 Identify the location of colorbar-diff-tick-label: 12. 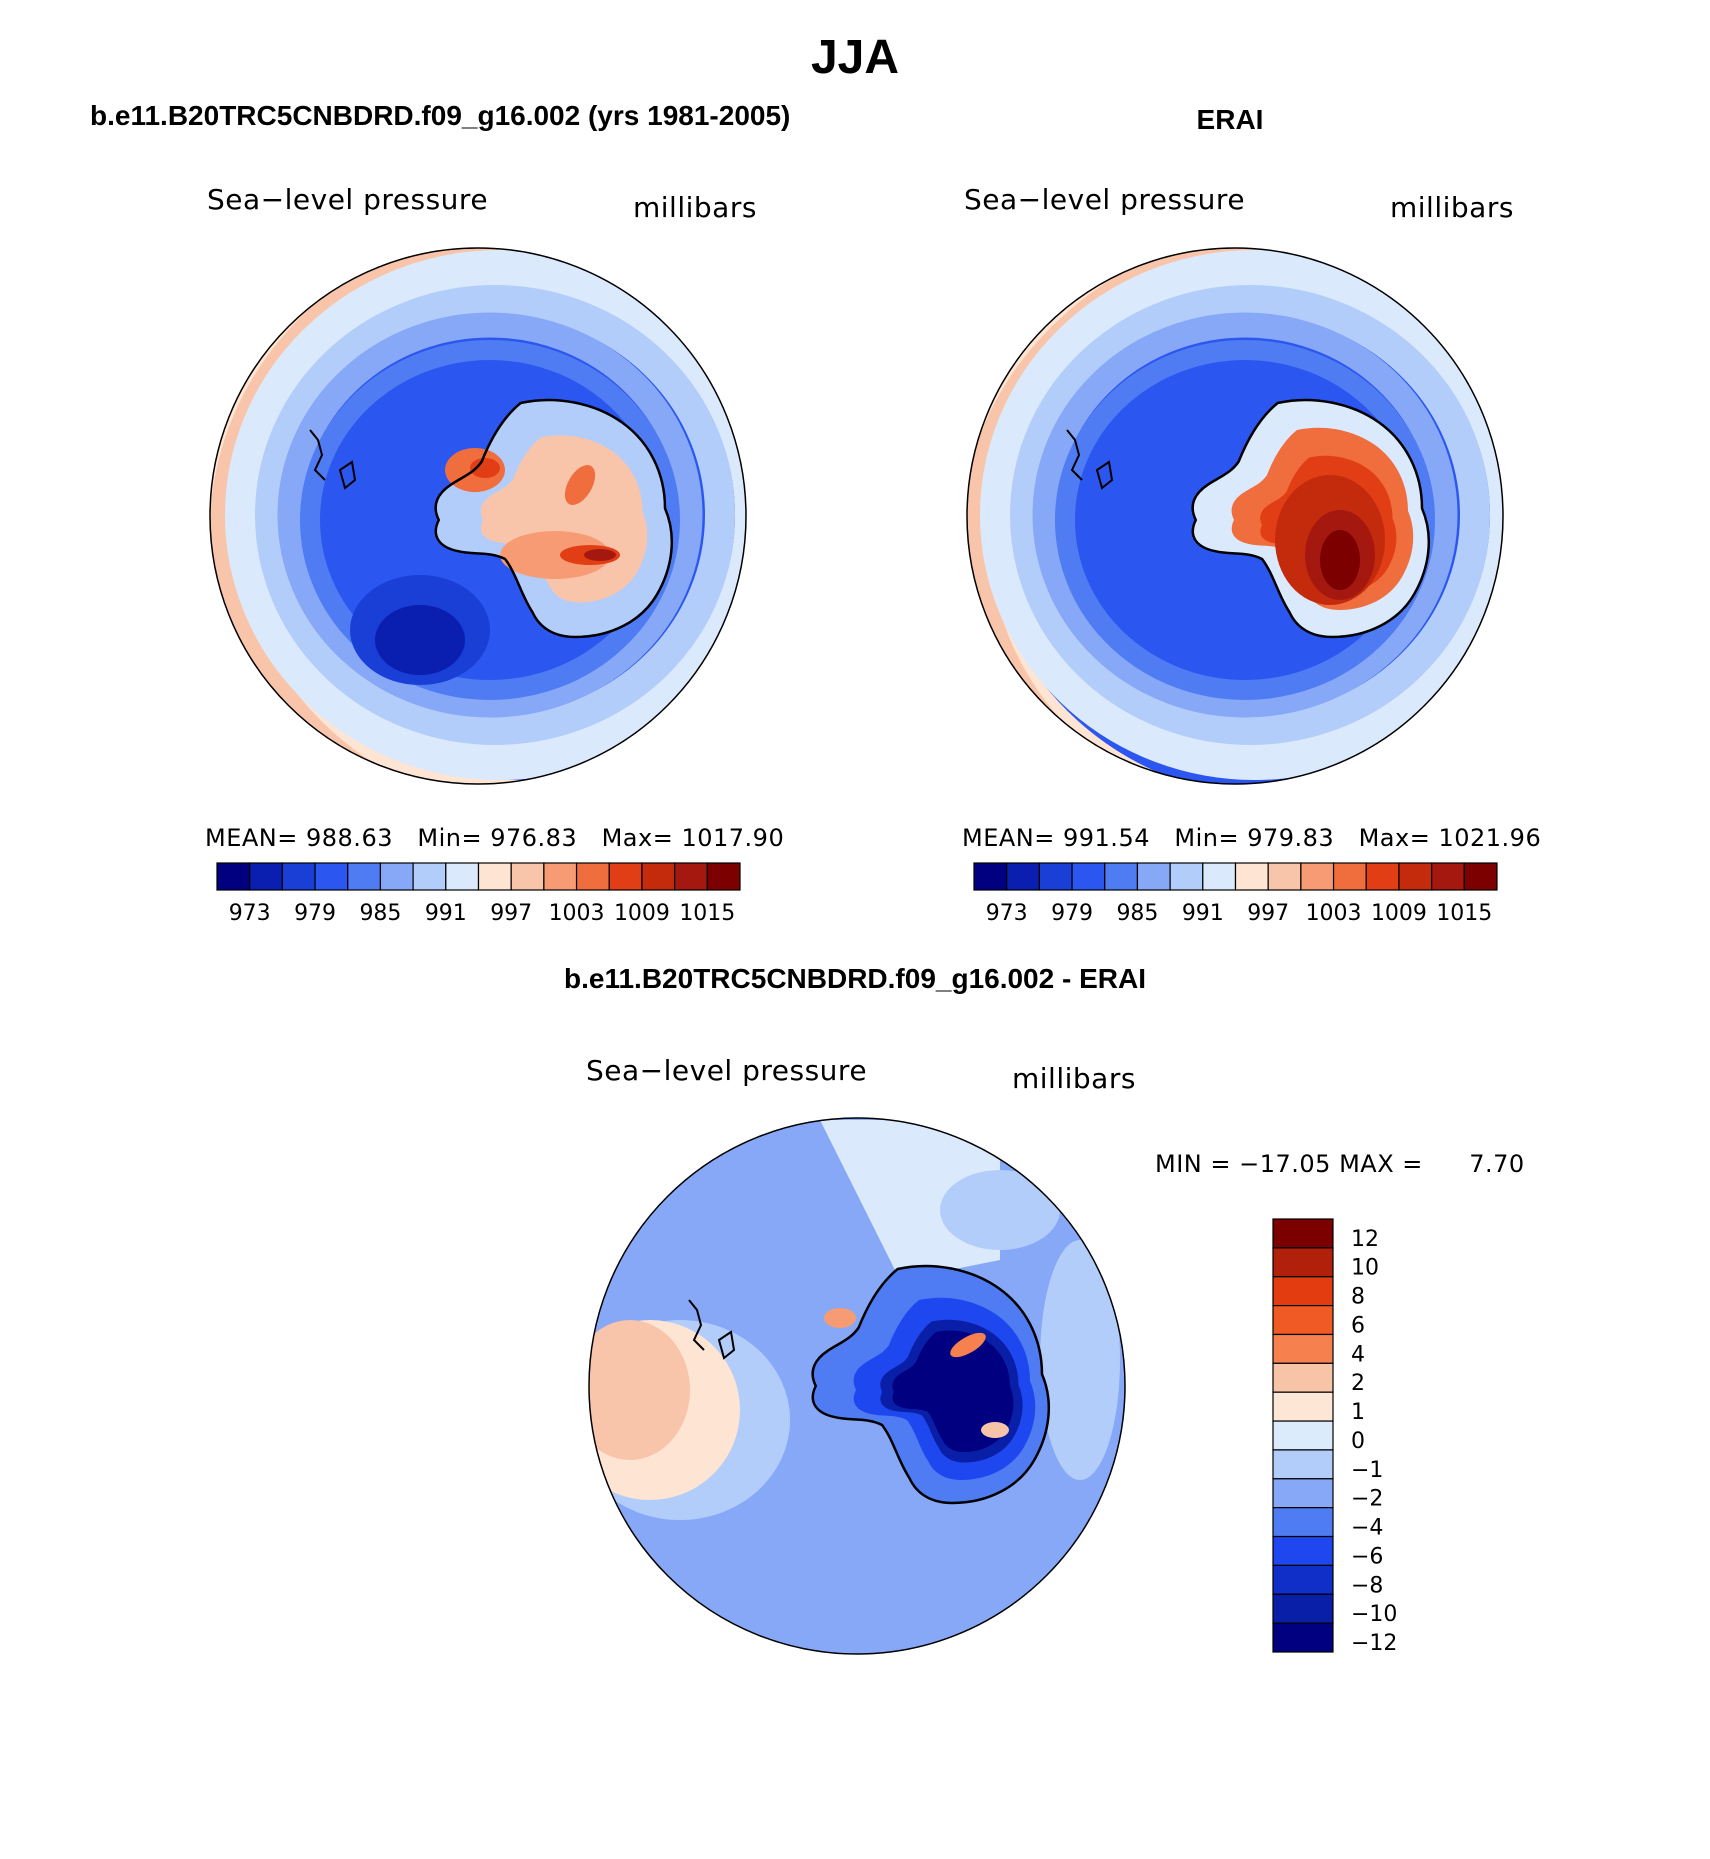
(1365, 1239).